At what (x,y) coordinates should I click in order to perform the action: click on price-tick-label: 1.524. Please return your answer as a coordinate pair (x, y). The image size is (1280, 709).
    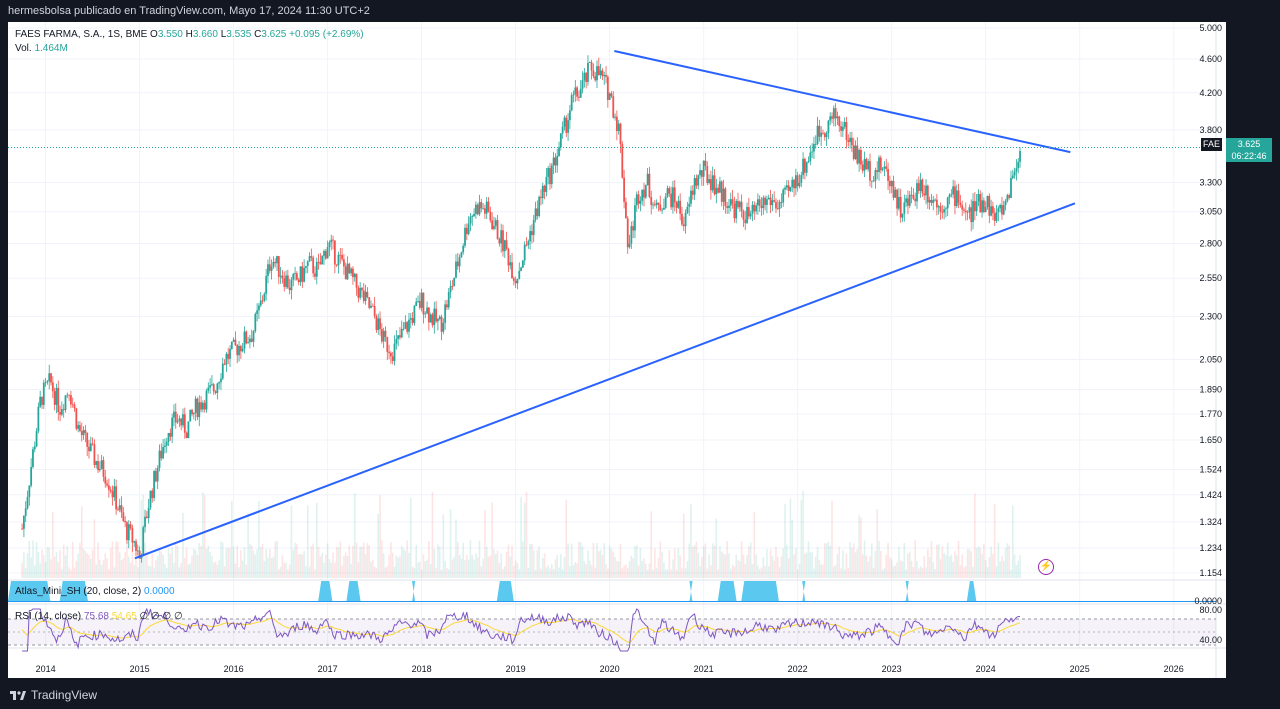
    Looking at the image, I should click on (1210, 470).